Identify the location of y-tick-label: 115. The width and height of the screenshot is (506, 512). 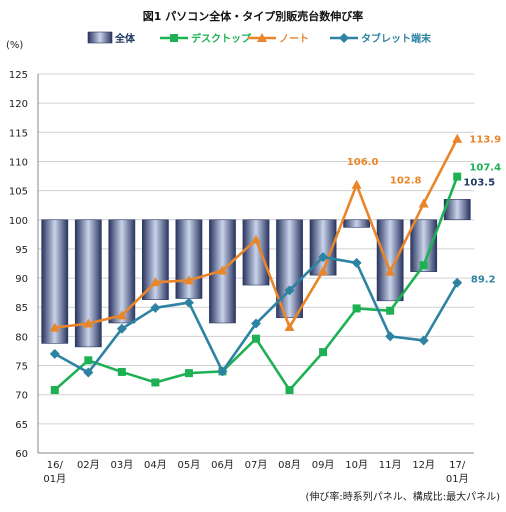
(18, 133).